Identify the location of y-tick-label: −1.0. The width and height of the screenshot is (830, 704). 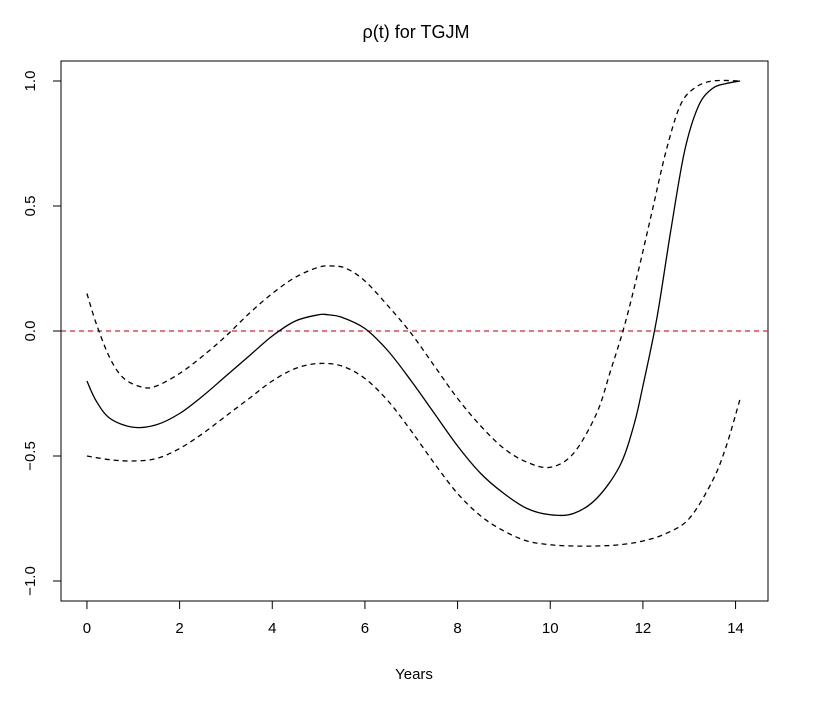
(30, 581).